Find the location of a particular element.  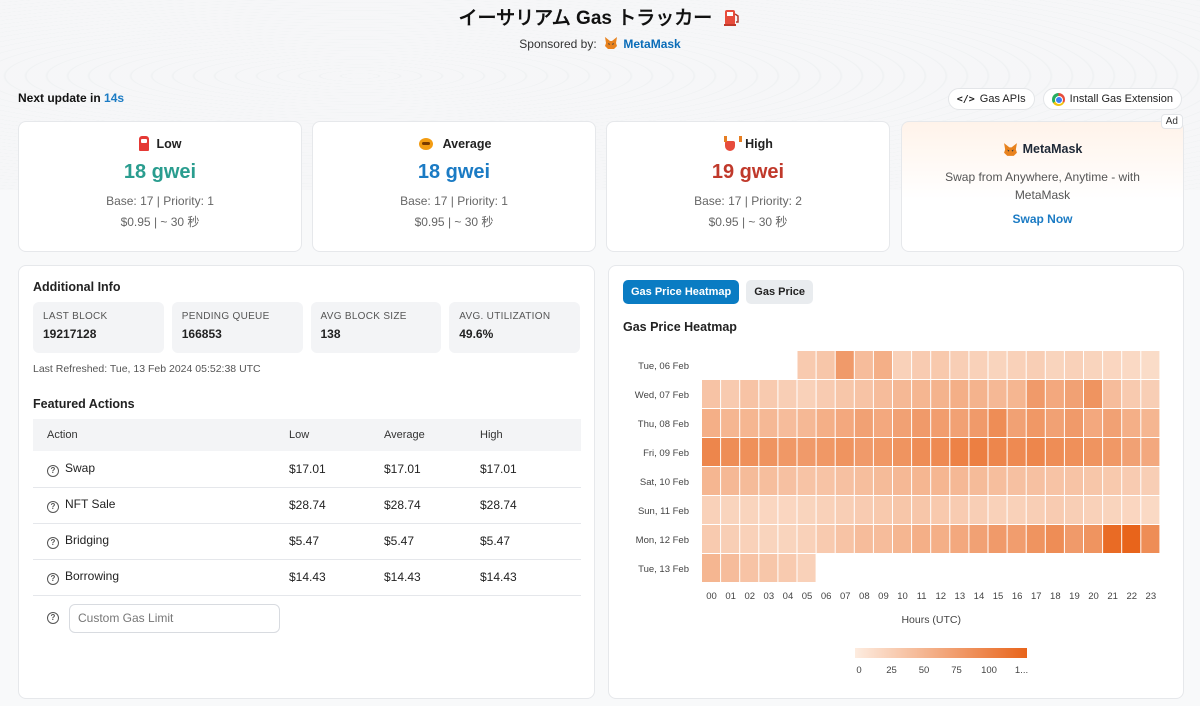

swap-now-link: Swap Now is located at coordinates (1042, 219).